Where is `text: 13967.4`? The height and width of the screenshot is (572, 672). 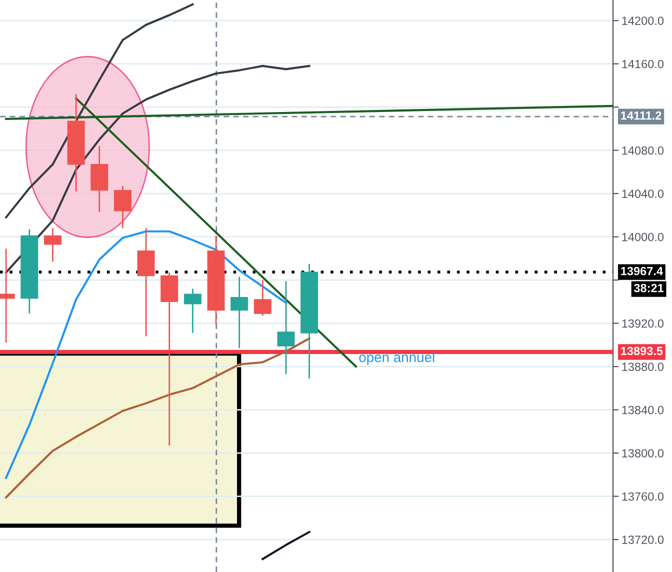 text: 13967.4 is located at coordinates (642, 271).